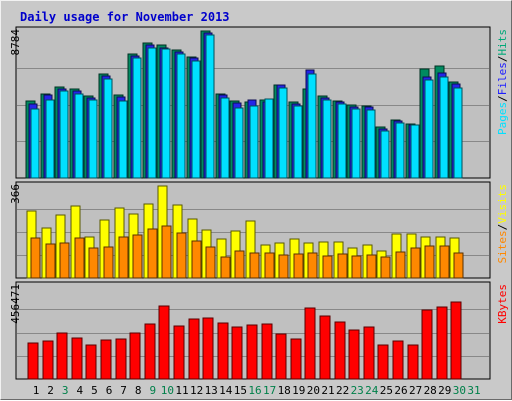 This screenshot has height=401, width=512. I want to click on max-label-kbytes-panel: 456471, so click(15, 304).